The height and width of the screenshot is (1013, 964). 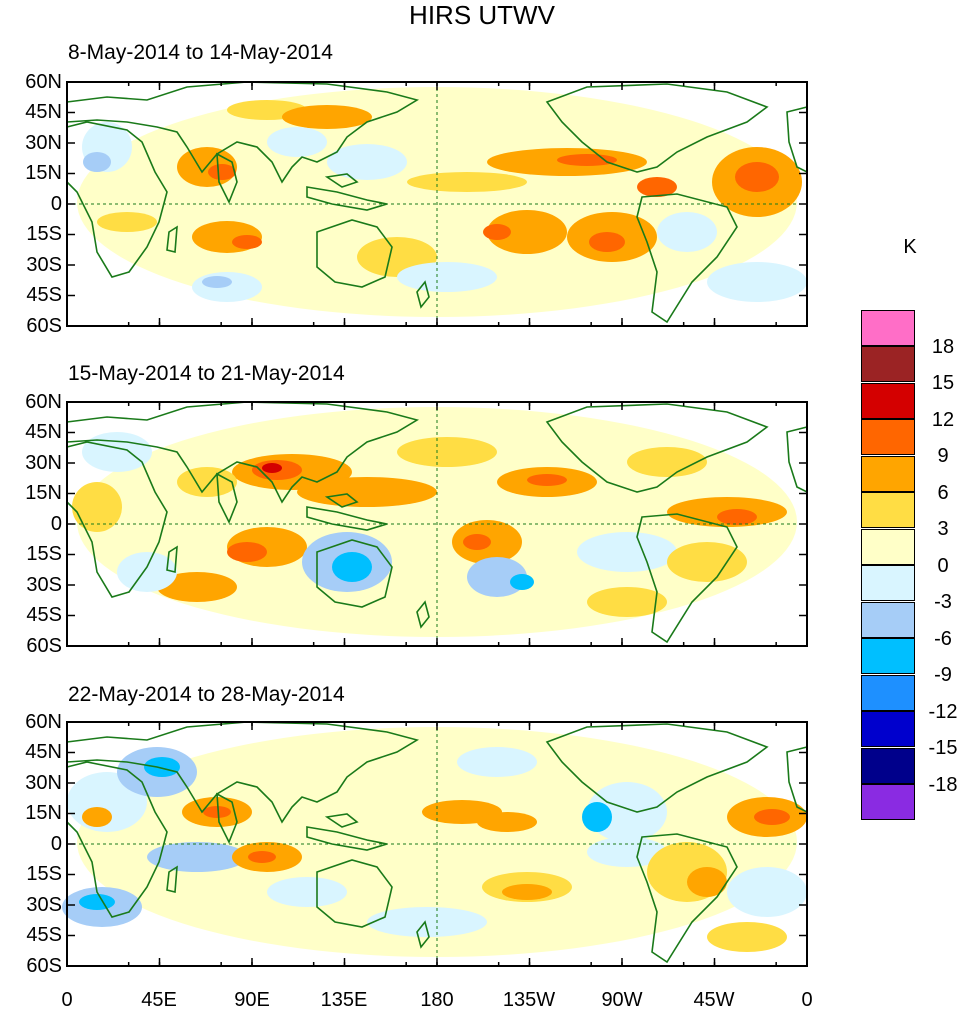 I want to click on colorbar-label: 18, so click(x=943, y=347).